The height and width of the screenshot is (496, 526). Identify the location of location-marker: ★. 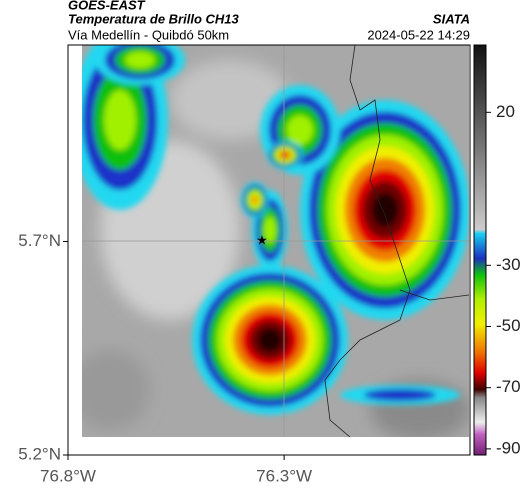
(262, 239).